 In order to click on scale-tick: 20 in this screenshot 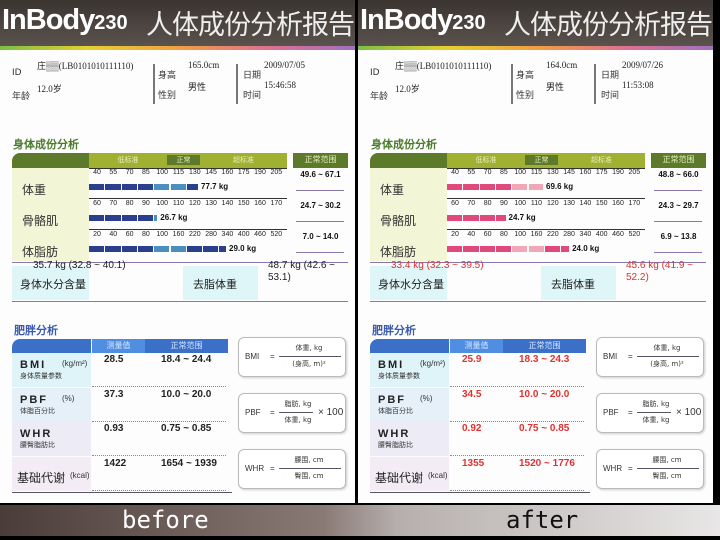, I will do `click(97, 234)`.